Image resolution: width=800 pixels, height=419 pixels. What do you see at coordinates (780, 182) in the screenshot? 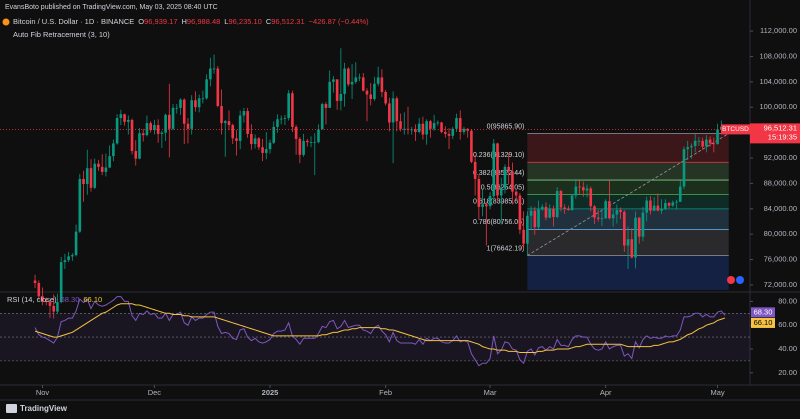
I see `y-tick-label: 88,000.00` at bounding box center [780, 182].